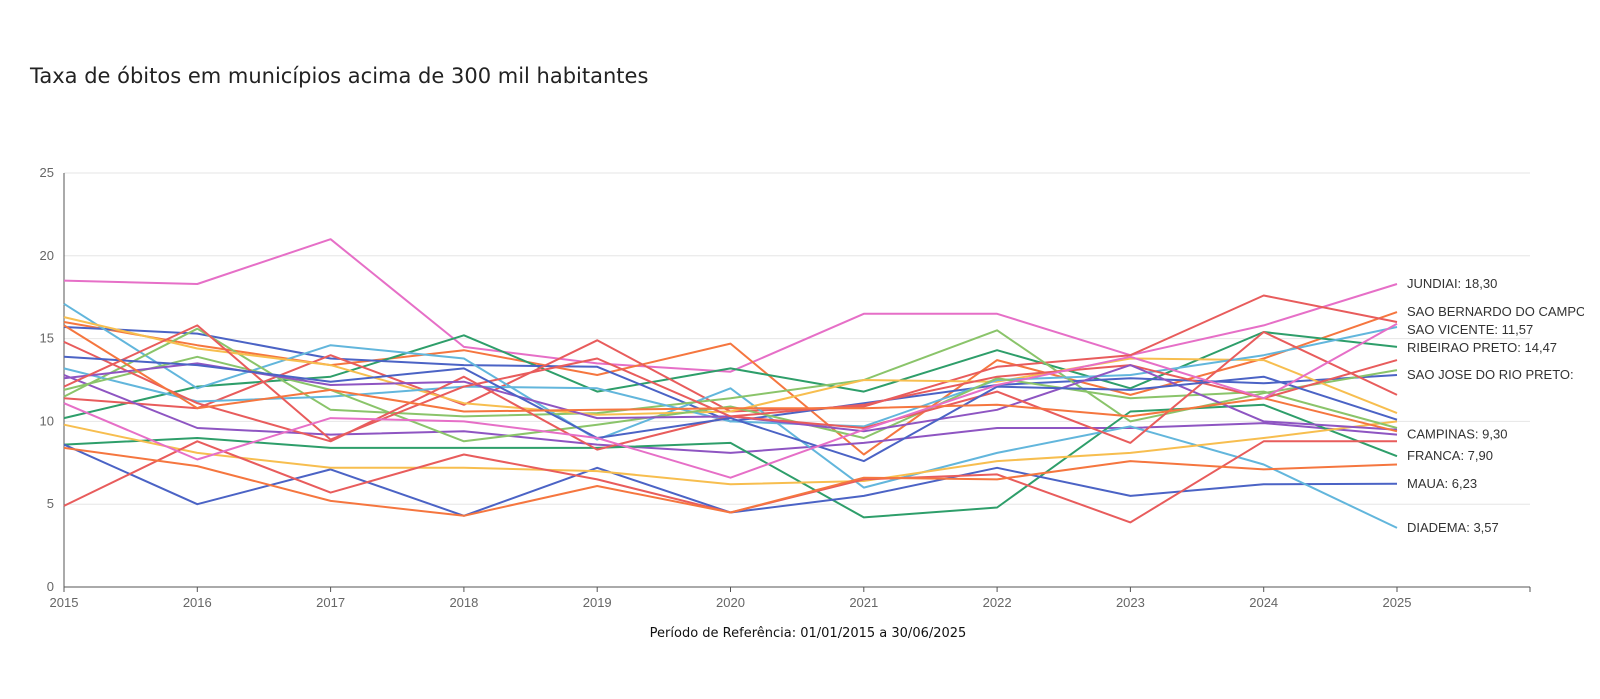  Describe the element at coordinates (47, 420) in the screenshot. I see `y-tick-label: 10` at that location.